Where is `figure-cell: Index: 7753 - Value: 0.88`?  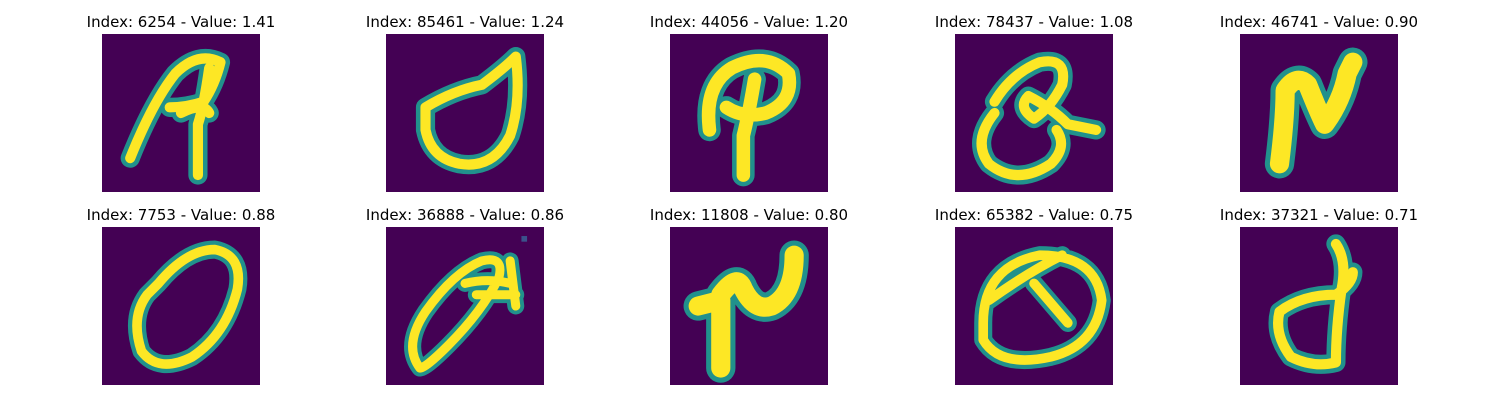 figure-cell: Index: 7753 - Value: 0.88 is located at coordinates (181, 295).